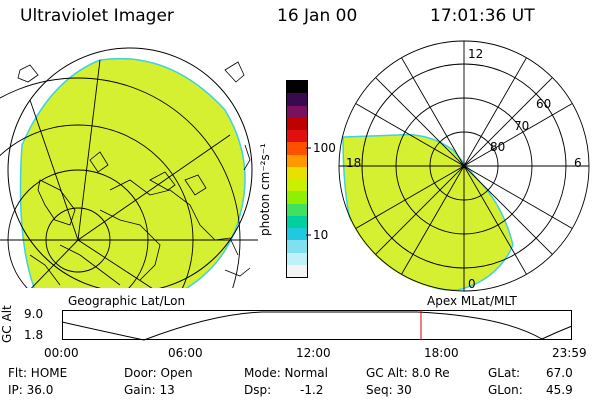  What do you see at coordinates (97, 16) in the screenshot?
I see `instrument-title: Ultraviolet Imager` at bounding box center [97, 16].